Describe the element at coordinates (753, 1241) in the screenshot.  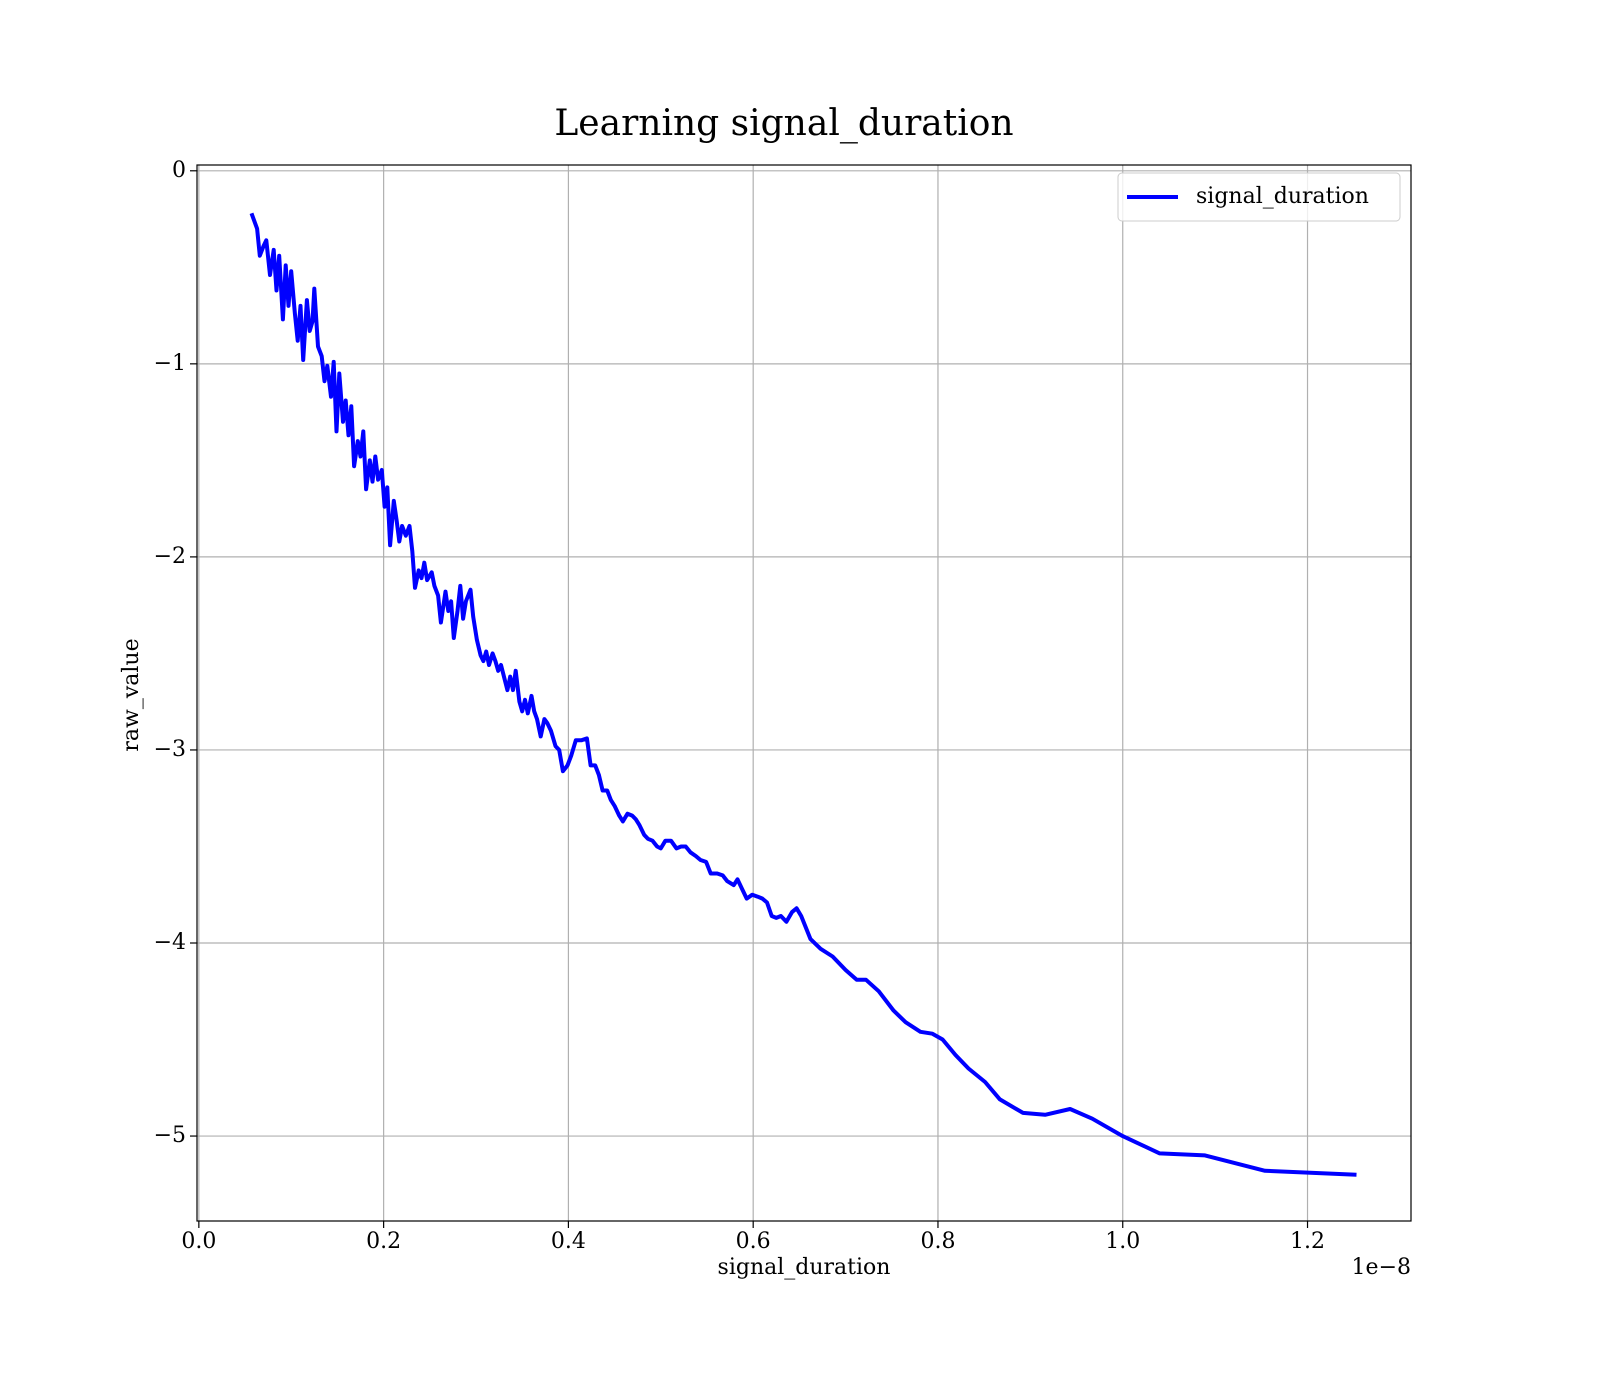
I see `x-tick-label: 0.6` at that location.